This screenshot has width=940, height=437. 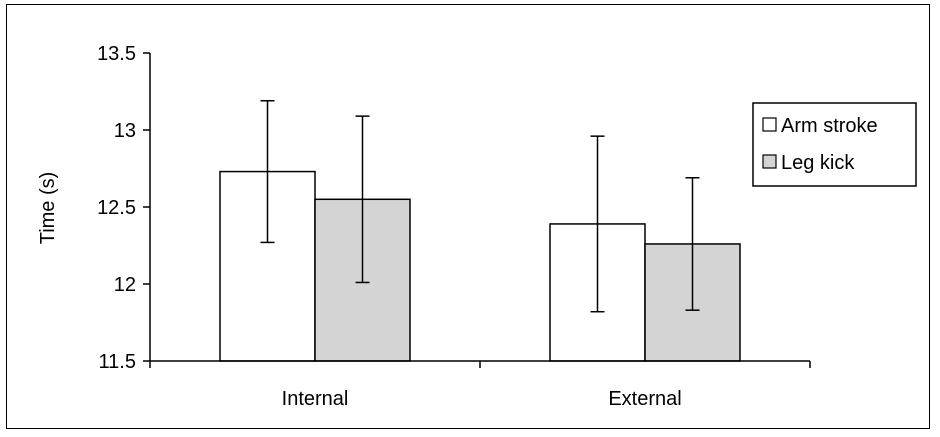 What do you see at coordinates (644, 399) in the screenshot?
I see `x-tick-label: External` at bounding box center [644, 399].